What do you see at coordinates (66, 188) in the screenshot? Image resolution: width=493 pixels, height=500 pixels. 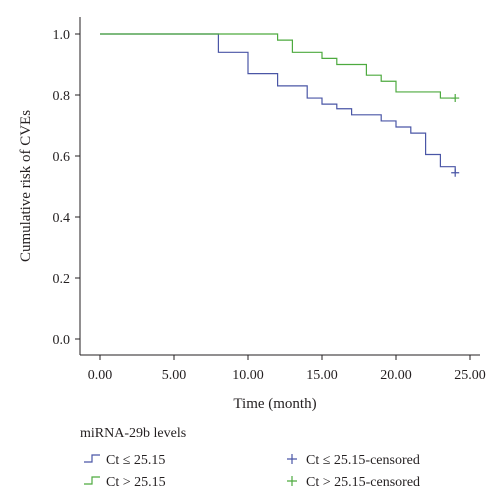 I see `y-axis-ticks: 0.0 0.2 0.4 0.6 0.8 1.0` at bounding box center [66, 188].